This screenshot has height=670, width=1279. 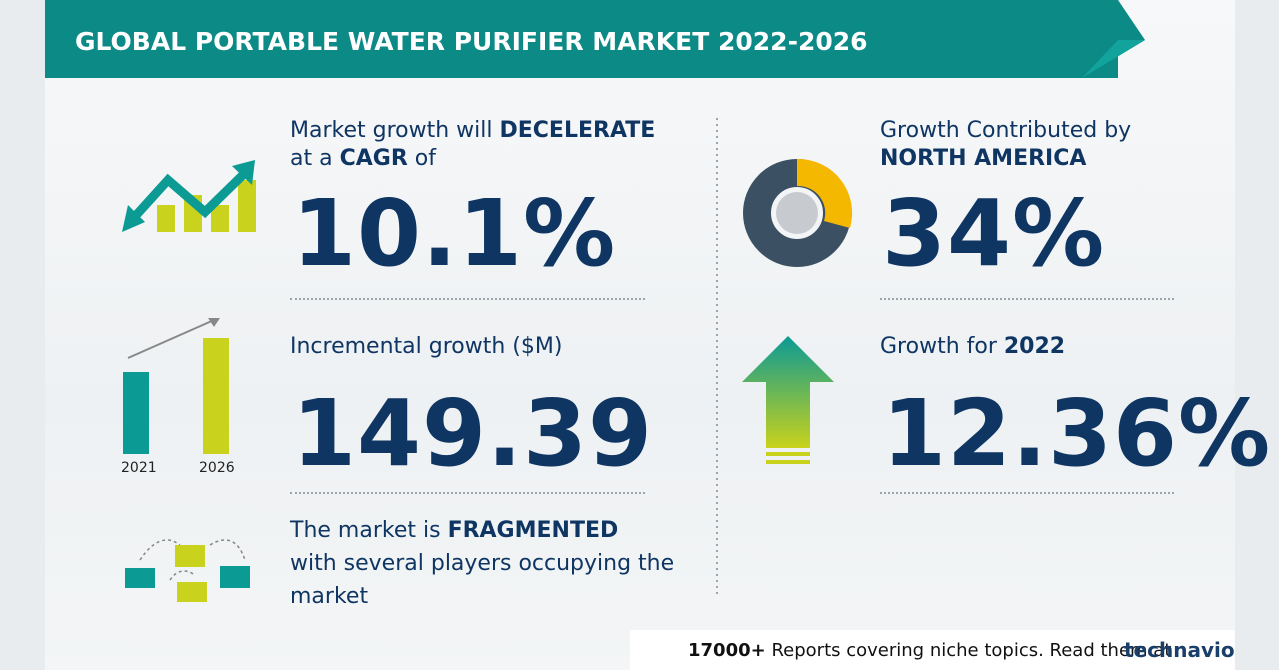 What do you see at coordinates (187, 570) in the screenshot?
I see `buildings-icon` at bounding box center [187, 570].